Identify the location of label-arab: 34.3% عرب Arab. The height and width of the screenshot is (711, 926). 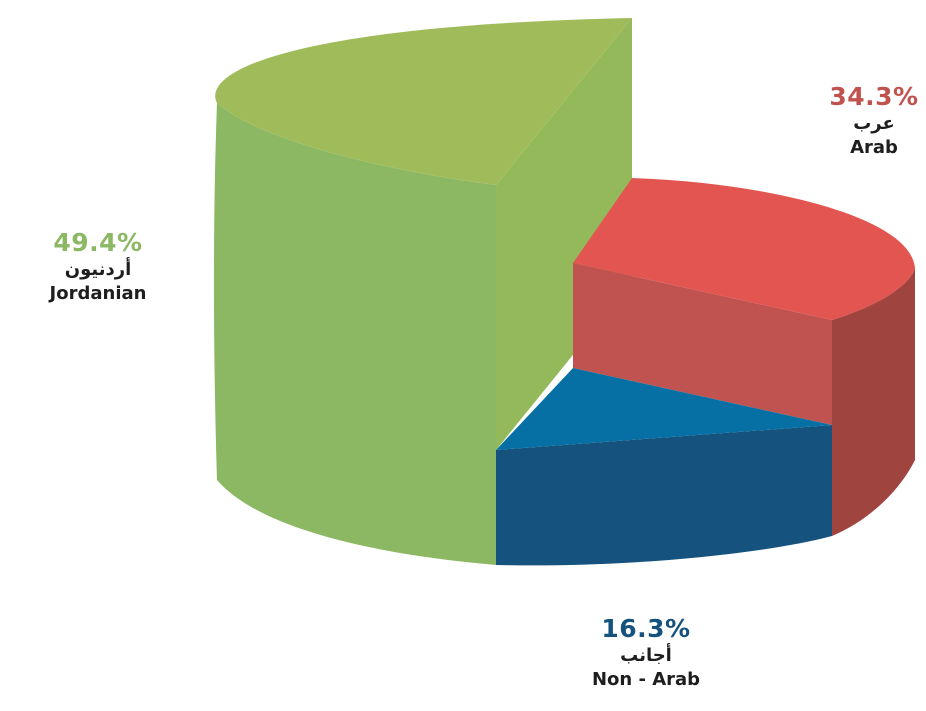
(865, 120).